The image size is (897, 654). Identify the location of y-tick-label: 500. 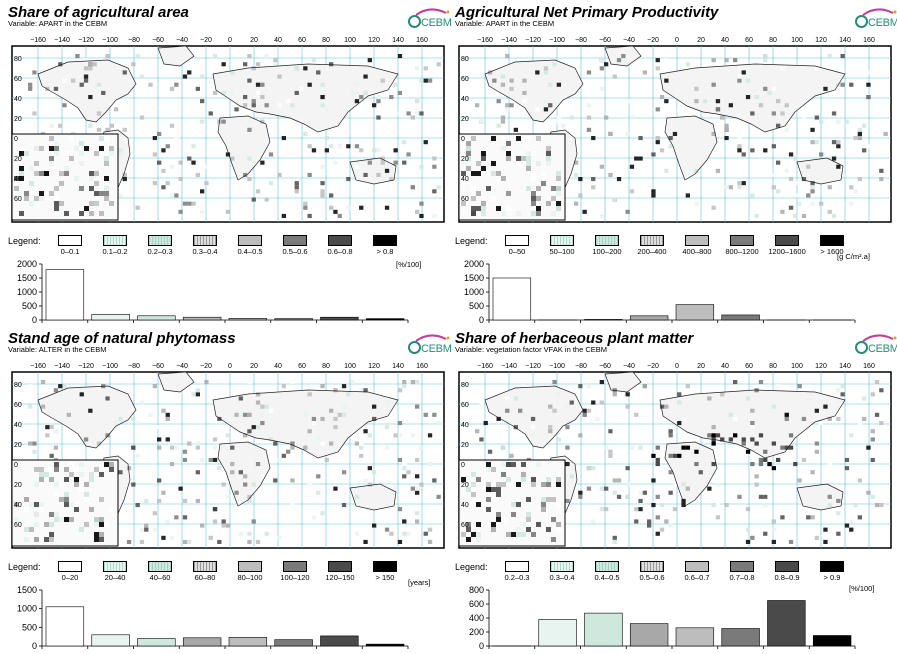
(29, 306).